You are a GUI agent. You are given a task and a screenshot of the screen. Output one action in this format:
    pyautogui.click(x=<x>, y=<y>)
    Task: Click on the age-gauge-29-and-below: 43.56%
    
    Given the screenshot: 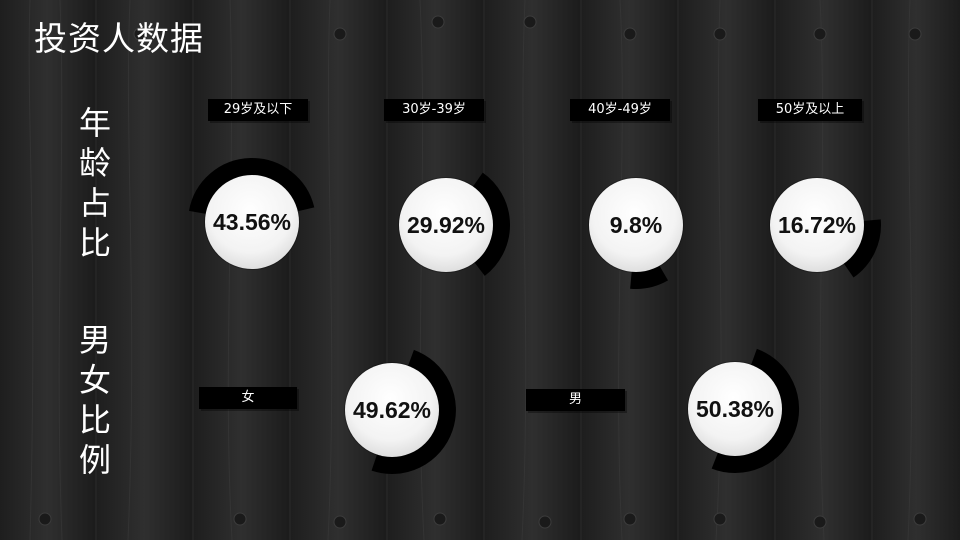 What is the action you would take?
    pyautogui.click(x=252, y=222)
    